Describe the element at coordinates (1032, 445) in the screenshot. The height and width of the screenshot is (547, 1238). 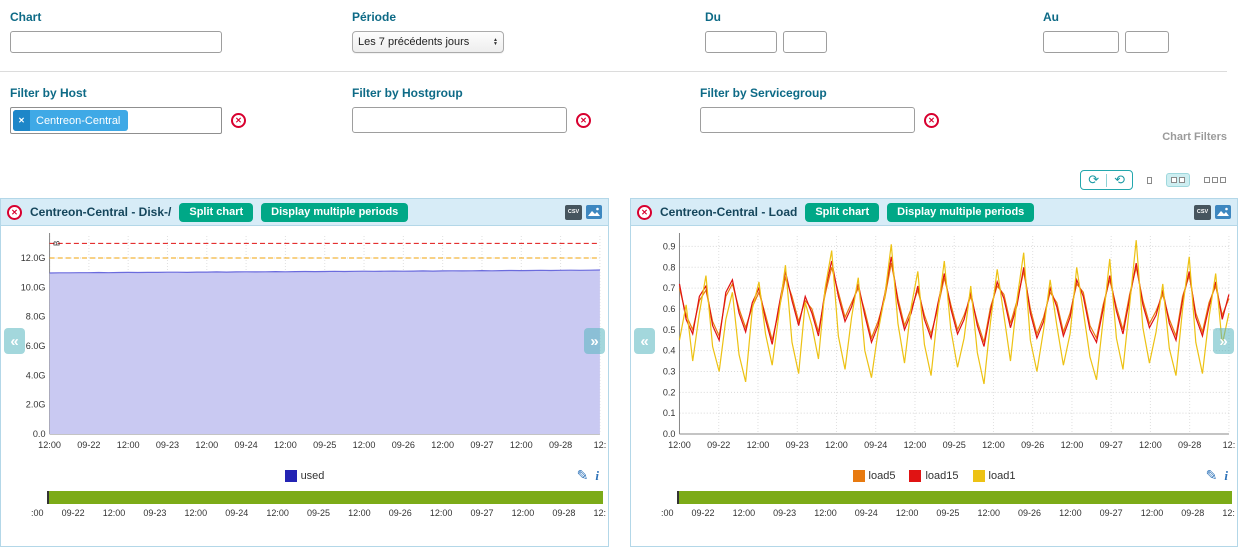
I see `svg-text: 09-26` at that location.